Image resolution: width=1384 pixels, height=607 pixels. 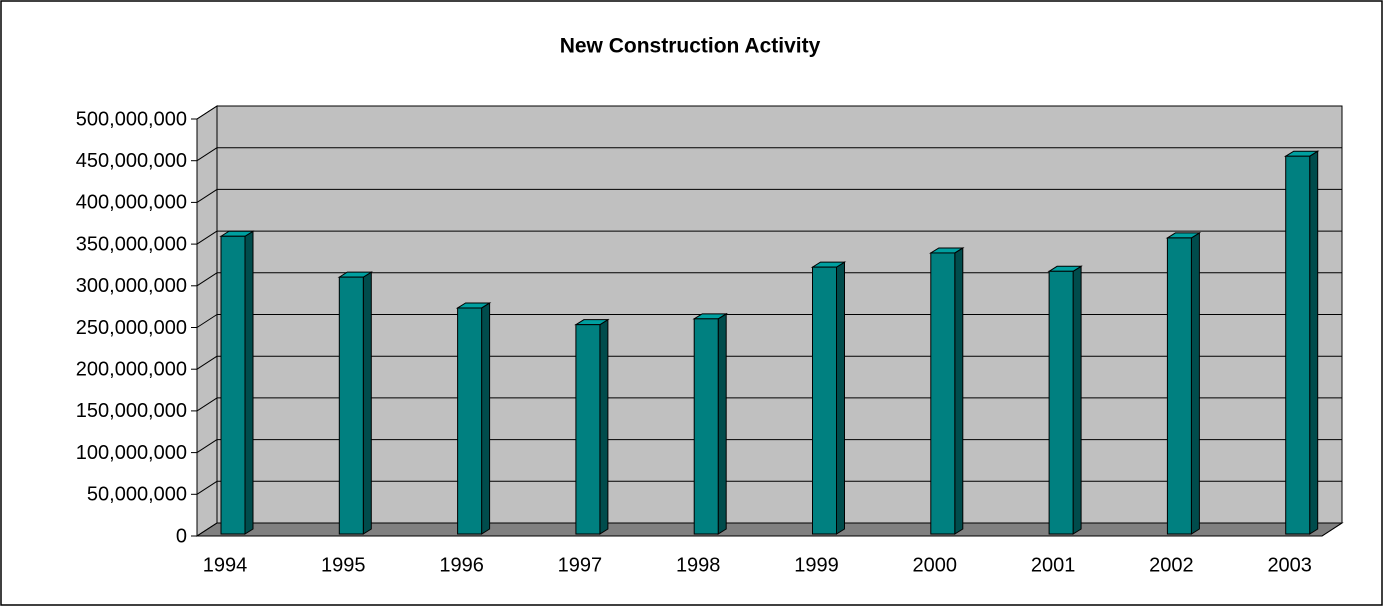 I want to click on x-tick-label: 1999, so click(x=816, y=565).